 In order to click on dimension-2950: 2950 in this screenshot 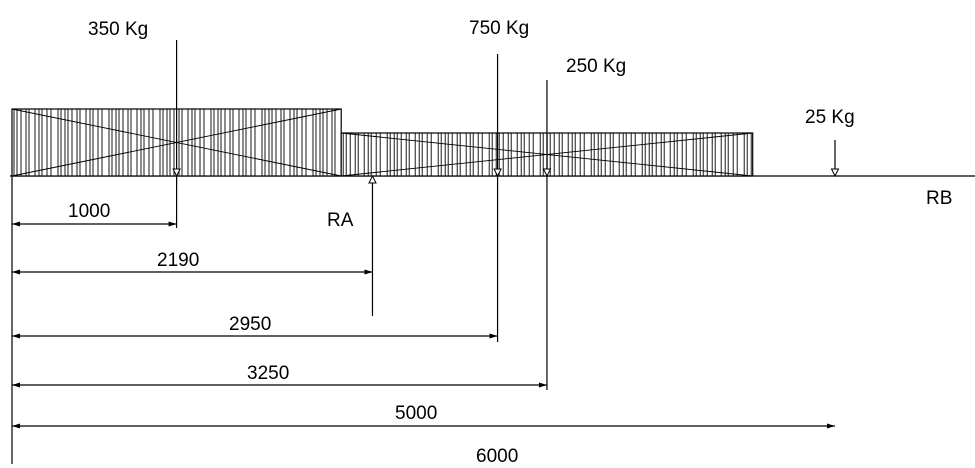, I will do `click(255, 326)`.